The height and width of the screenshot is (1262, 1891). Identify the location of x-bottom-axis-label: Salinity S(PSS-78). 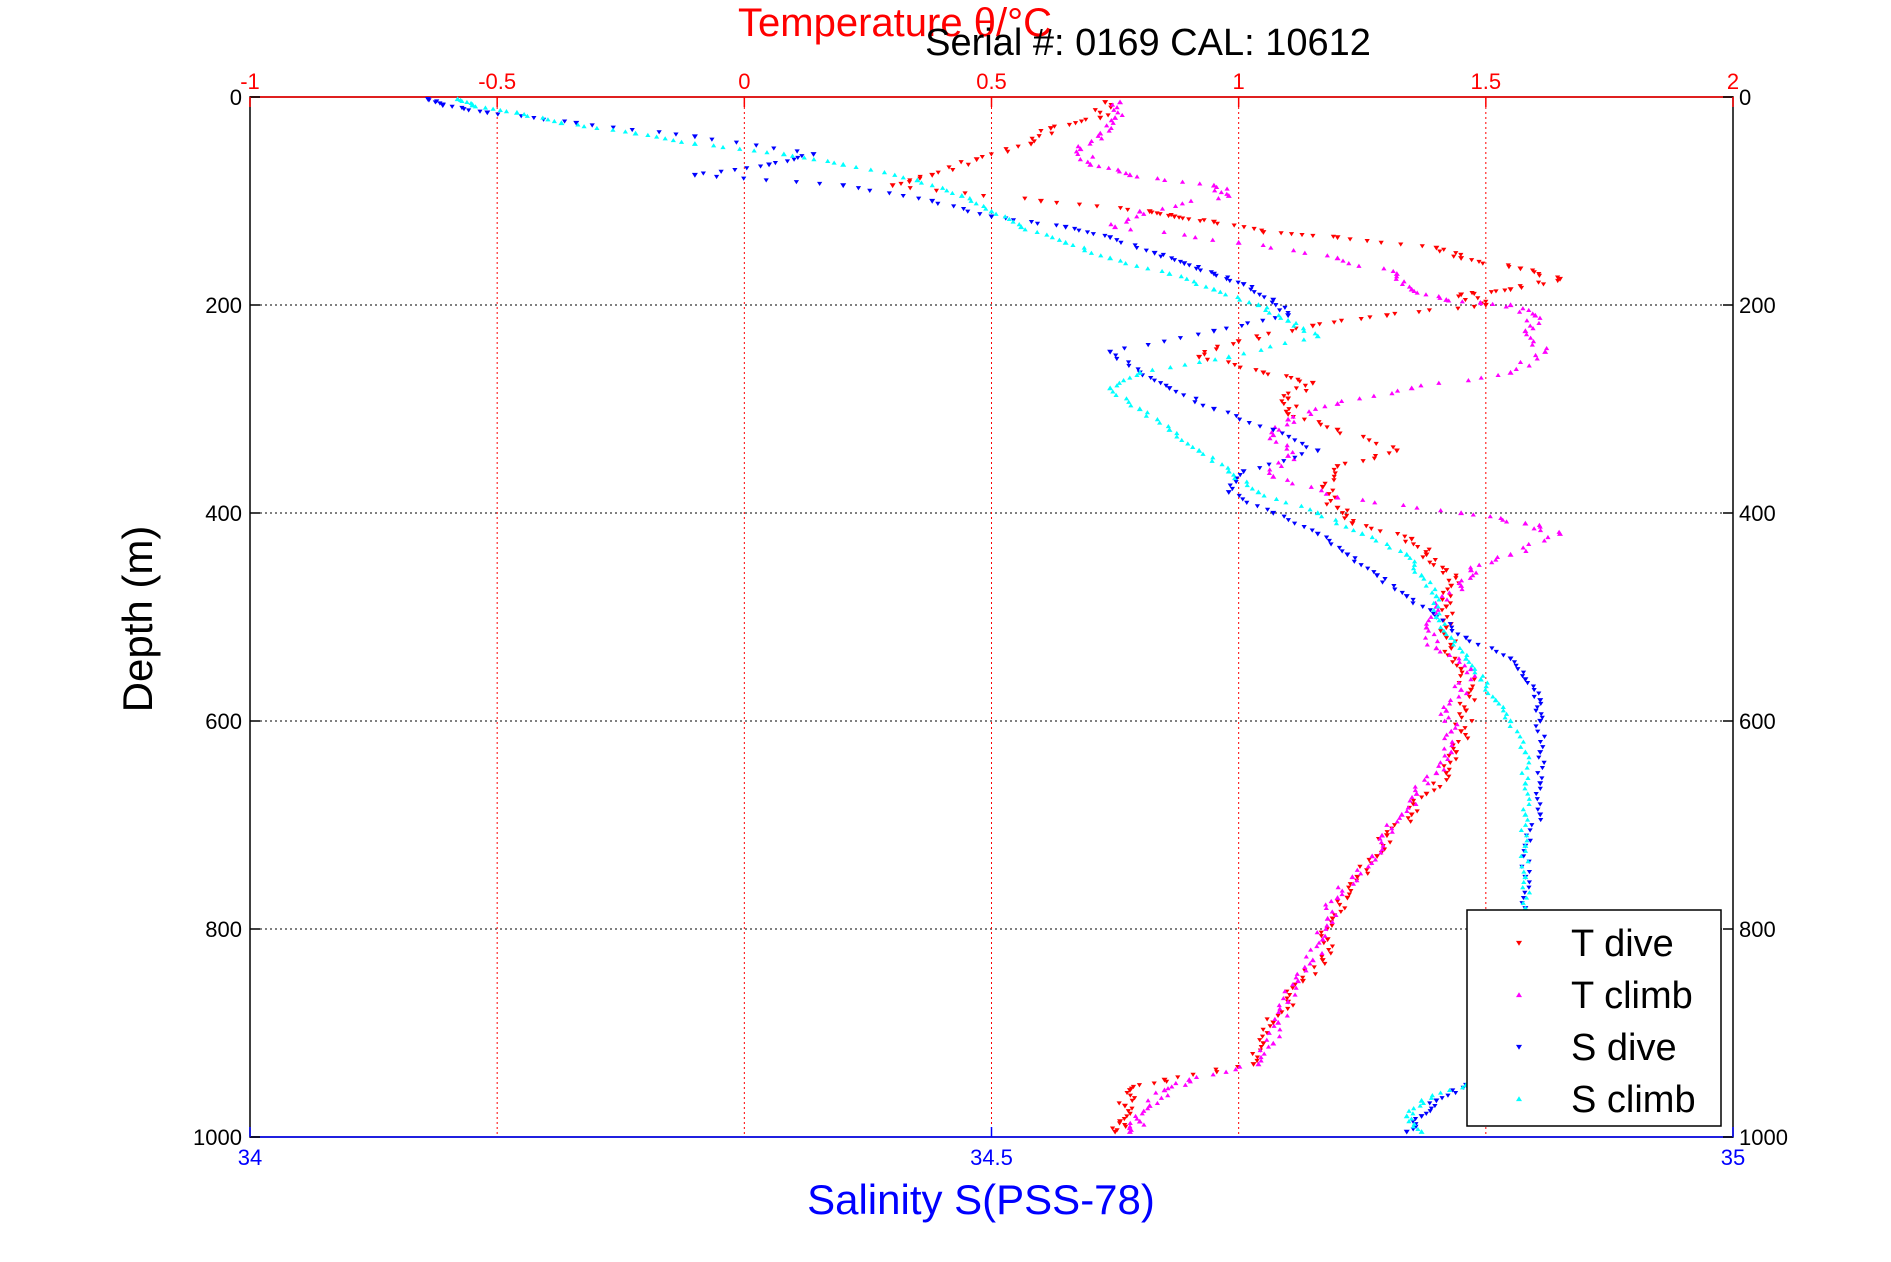
(981, 1199).